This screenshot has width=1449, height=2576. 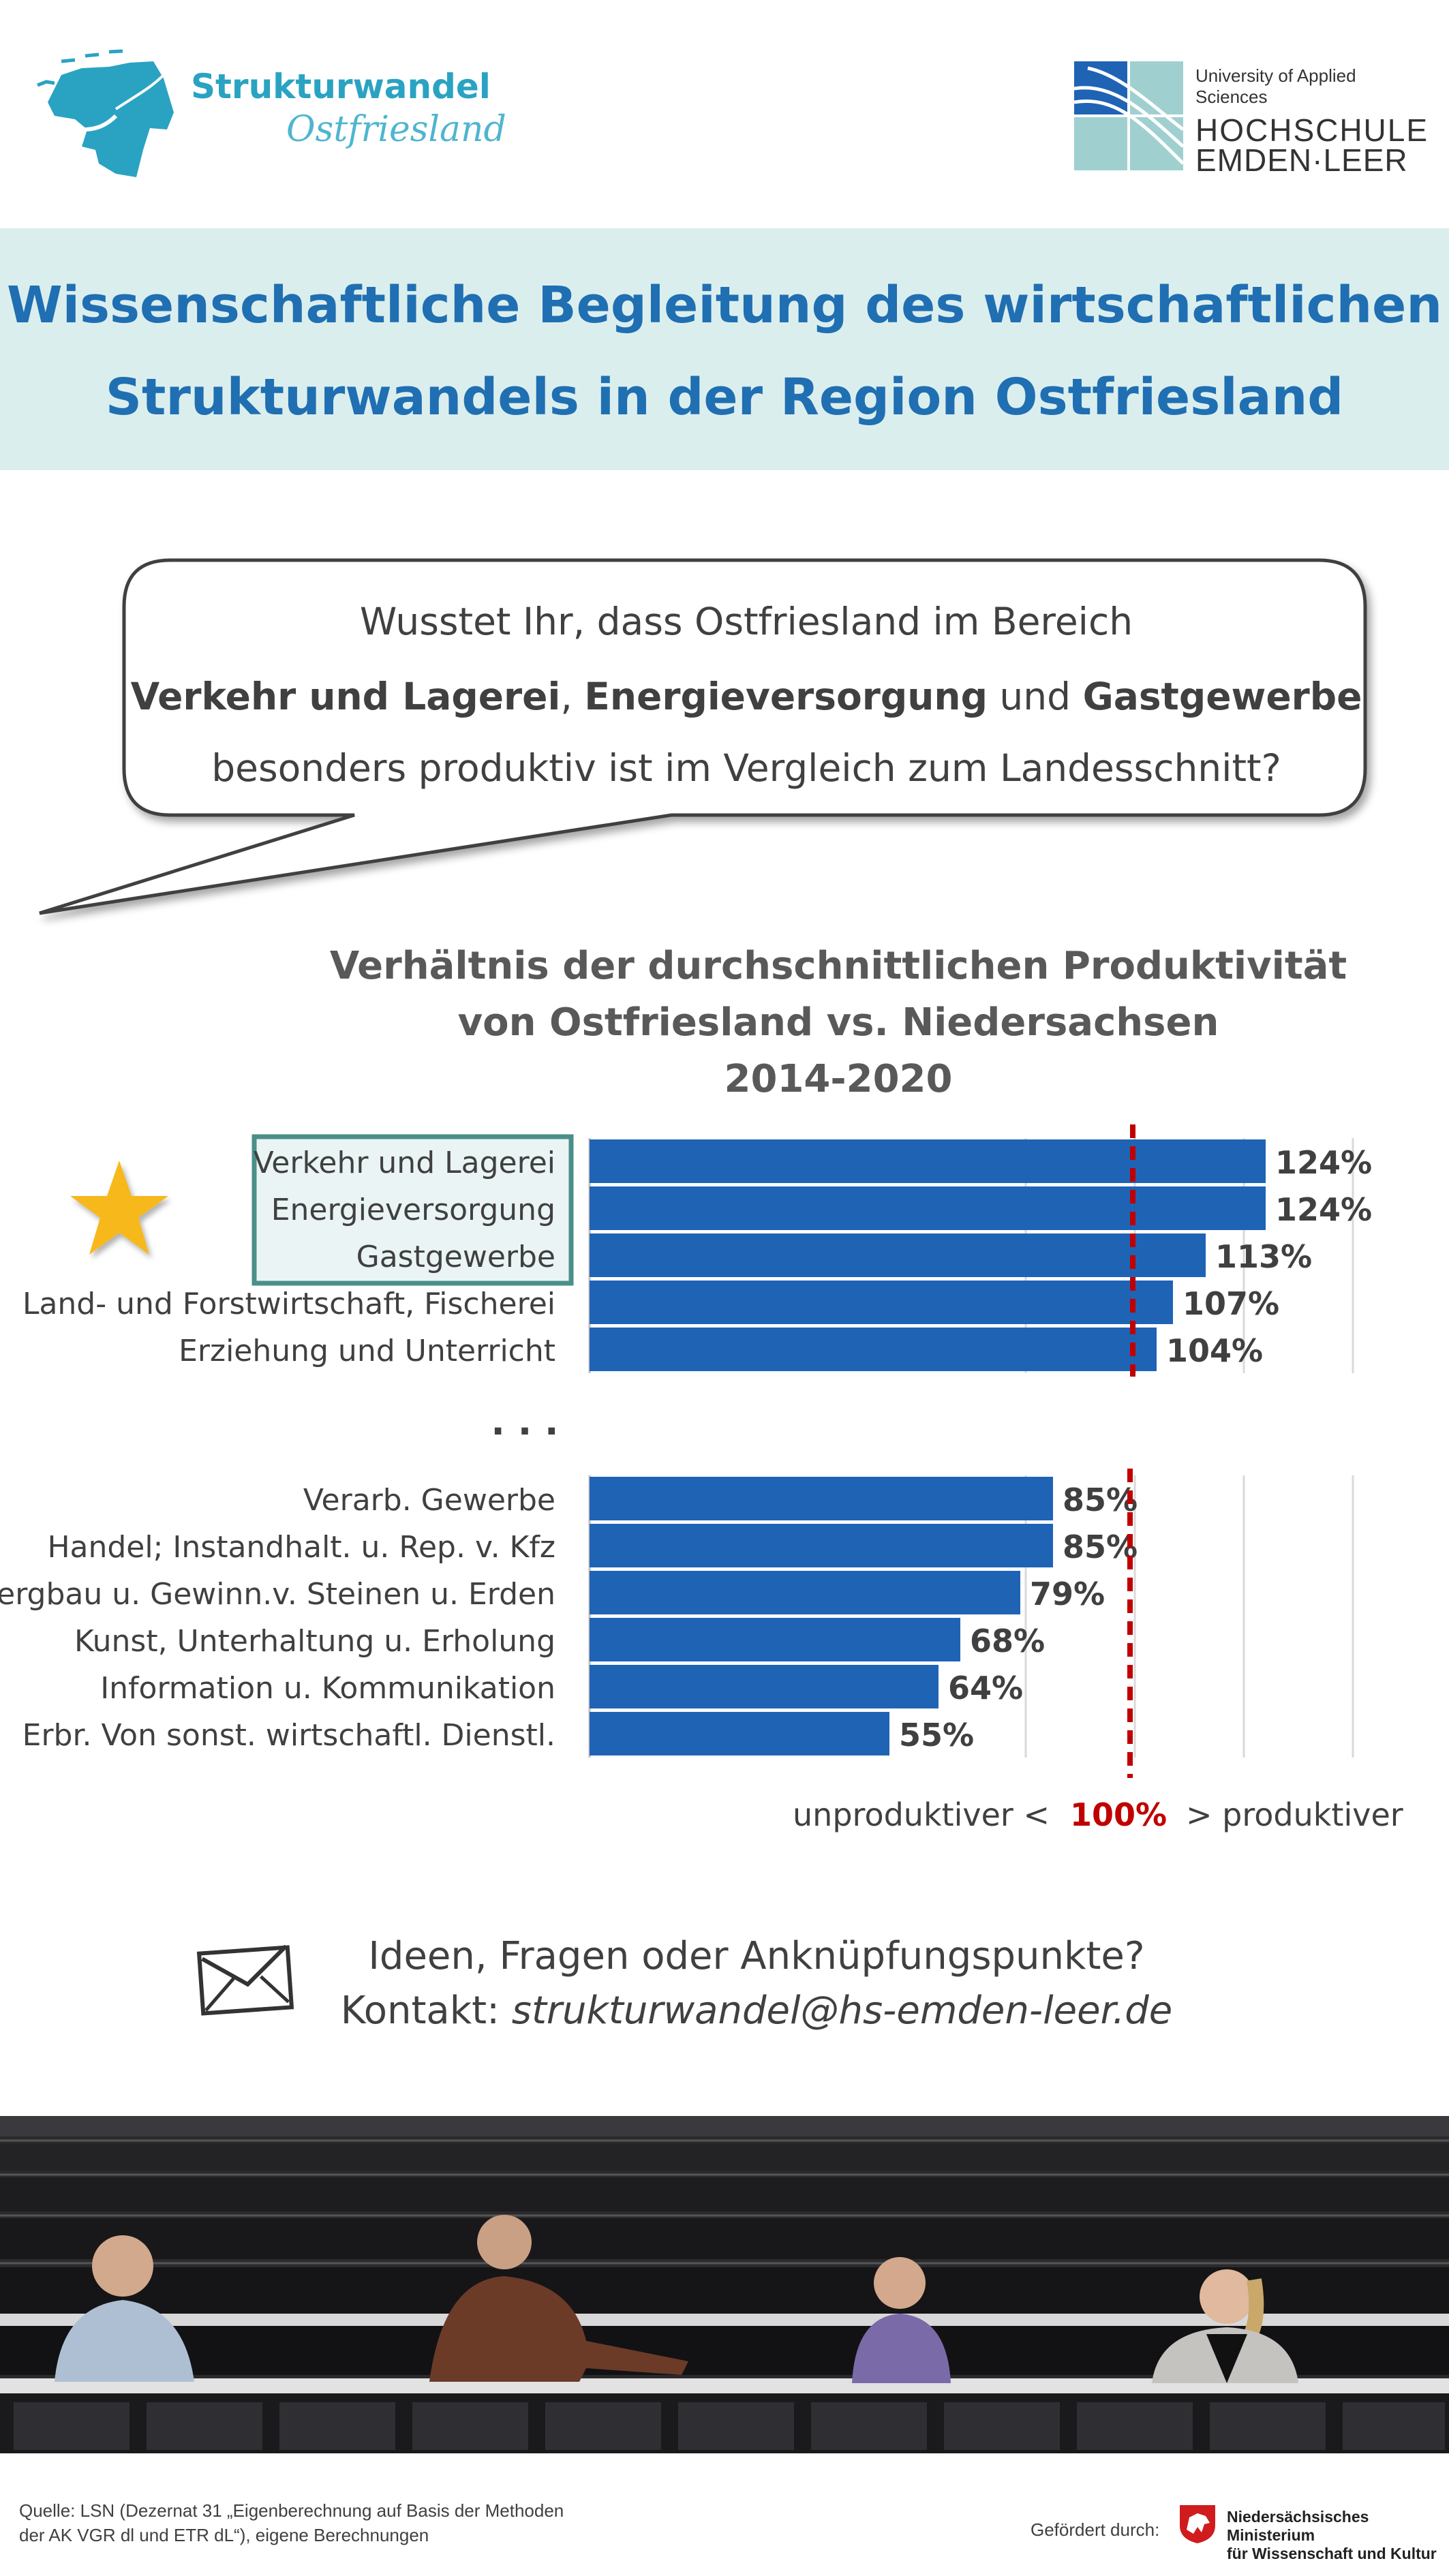 What do you see at coordinates (1231, 1303) in the screenshot?
I see `top-group-value-label: 107%` at bounding box center [1231, 1303].